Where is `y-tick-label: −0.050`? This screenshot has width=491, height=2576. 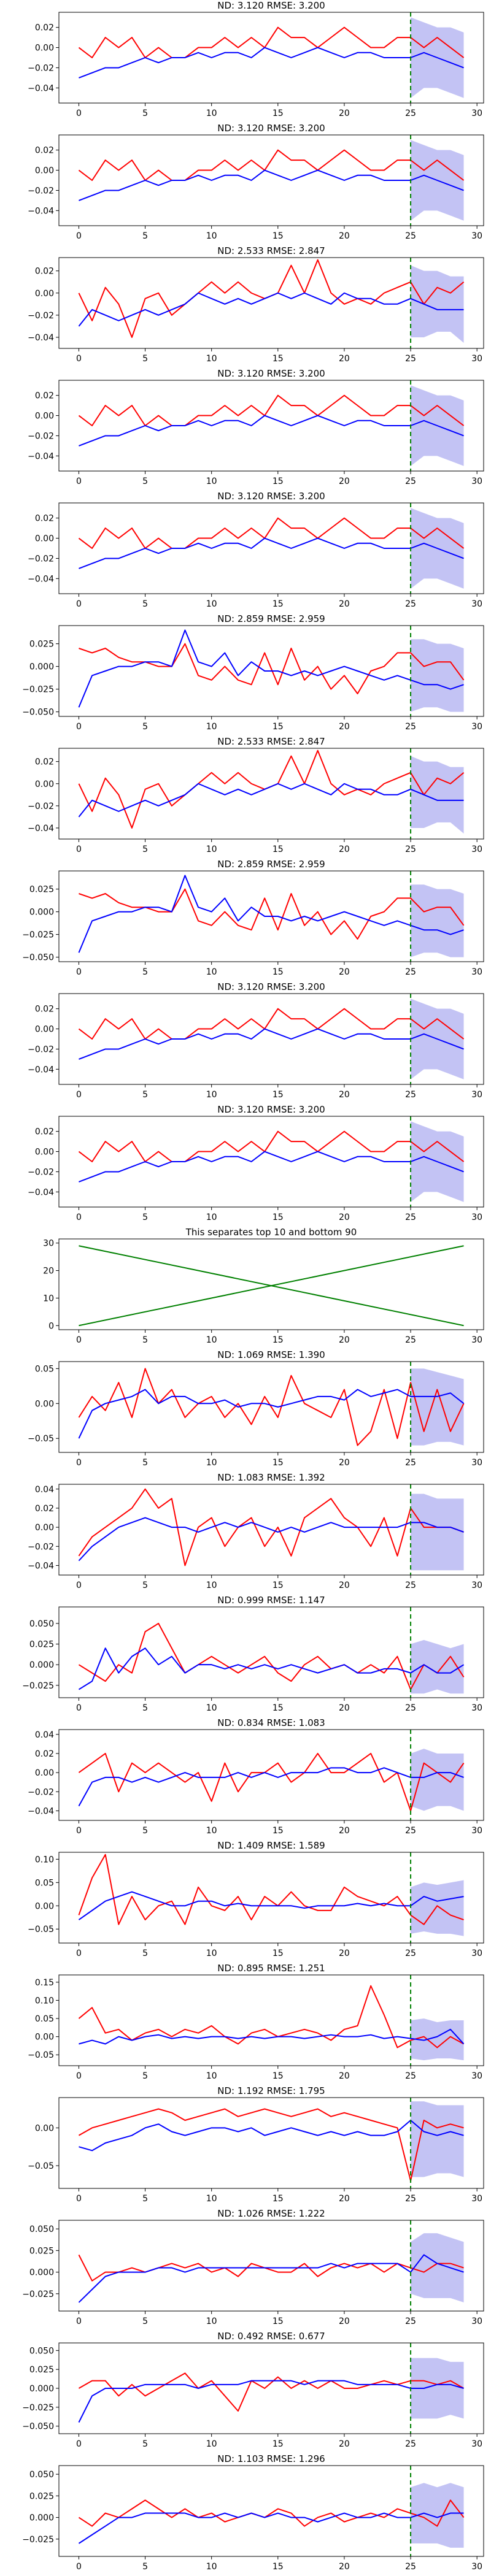 y-tick-label: −0.050 is located at coordinates (38, 713).